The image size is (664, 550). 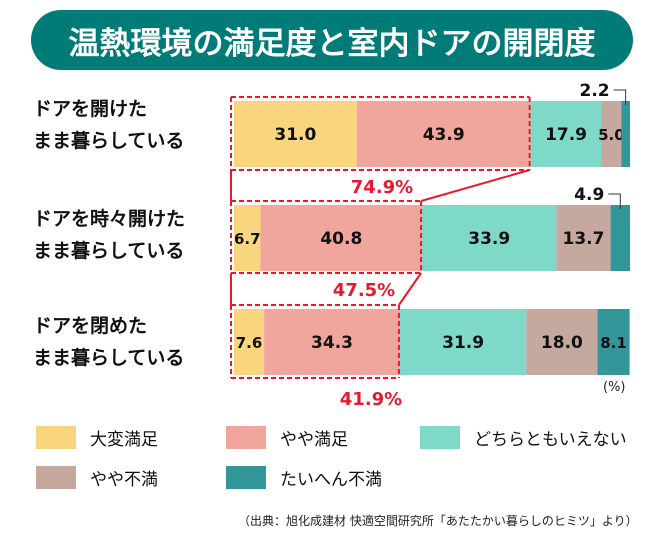 What do you see at coordinates (124, 440) in the screenshot?
I see `legend-label: 大変満足` at bounding box center [124, 440].